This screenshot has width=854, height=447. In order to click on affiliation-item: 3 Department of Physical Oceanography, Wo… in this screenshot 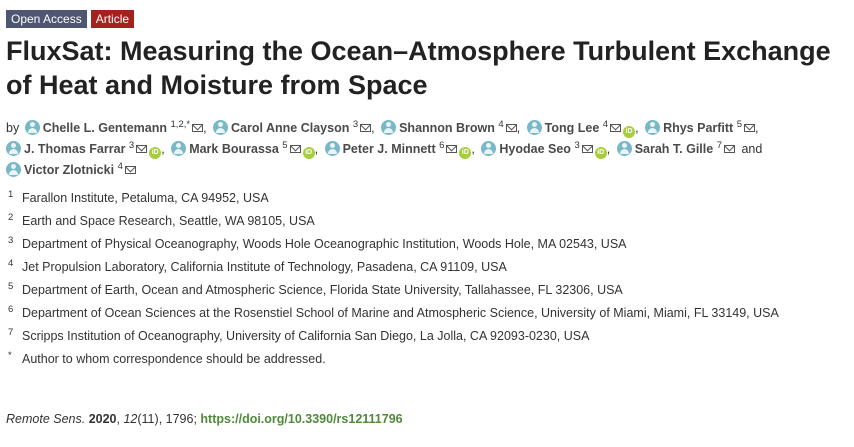, I will do `click(426, 243)`.